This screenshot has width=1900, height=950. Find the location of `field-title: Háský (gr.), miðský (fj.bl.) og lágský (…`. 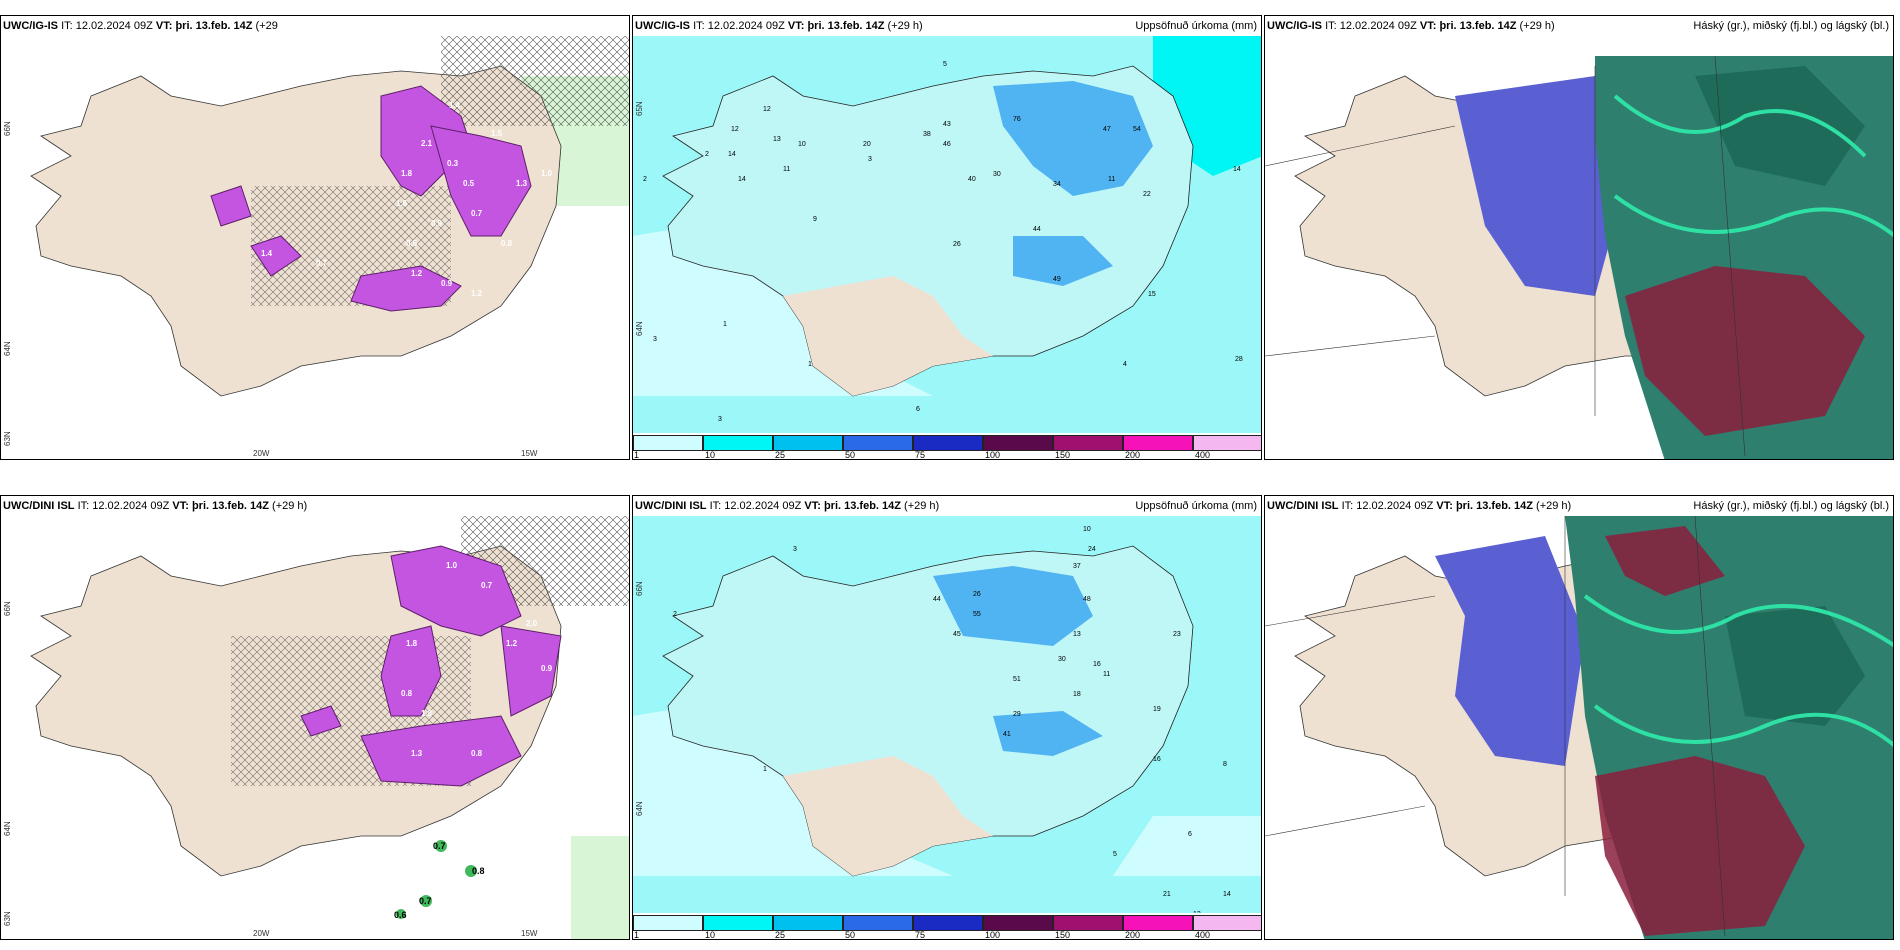

field-title: Háský (gr.), miðský (fj.bl.) og lágský (… is located at coordinates (1791, 506).